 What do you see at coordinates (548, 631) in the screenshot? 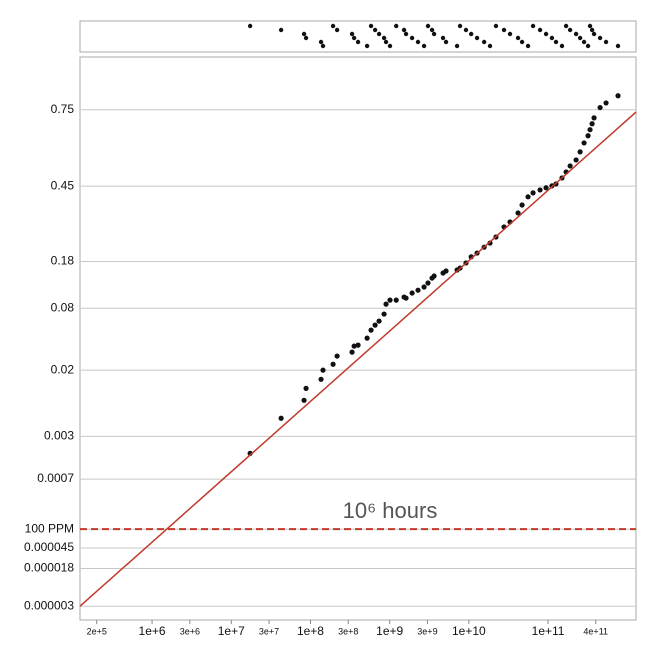
I see `x-tick-label: 1e+11` at bounding box center [548, 631].